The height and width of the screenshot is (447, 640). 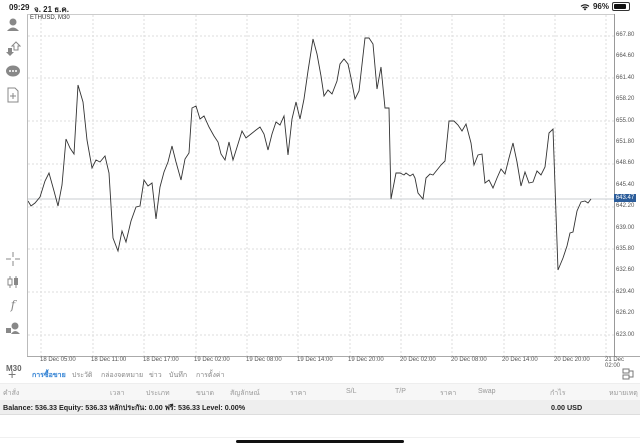 What do you see at coordinates (13, 95) in the screenshot?
I see `new-order-icon` at bounding box center [13, 95].